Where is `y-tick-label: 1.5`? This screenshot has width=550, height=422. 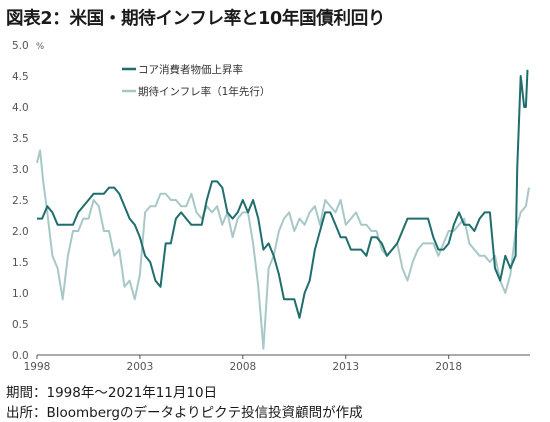 y-tick-label: 1.5 is located at coordinates (20, 263).